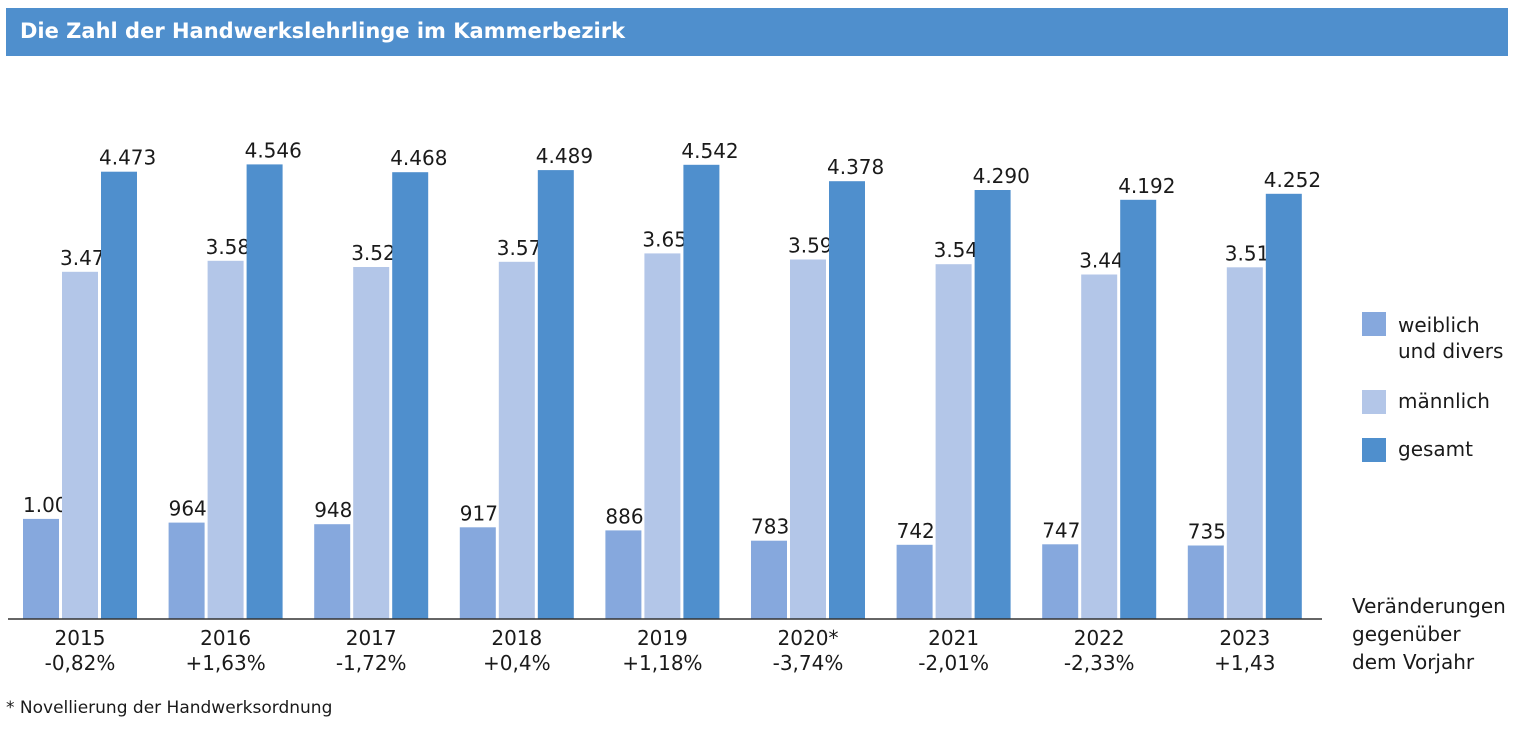 Image resolution: width=1520 pixels, height=756 pixels. Describe the element at coordinates (1413, 662) in the screenshot. I see `change-note-line3: dem Vorjahr` at that location.